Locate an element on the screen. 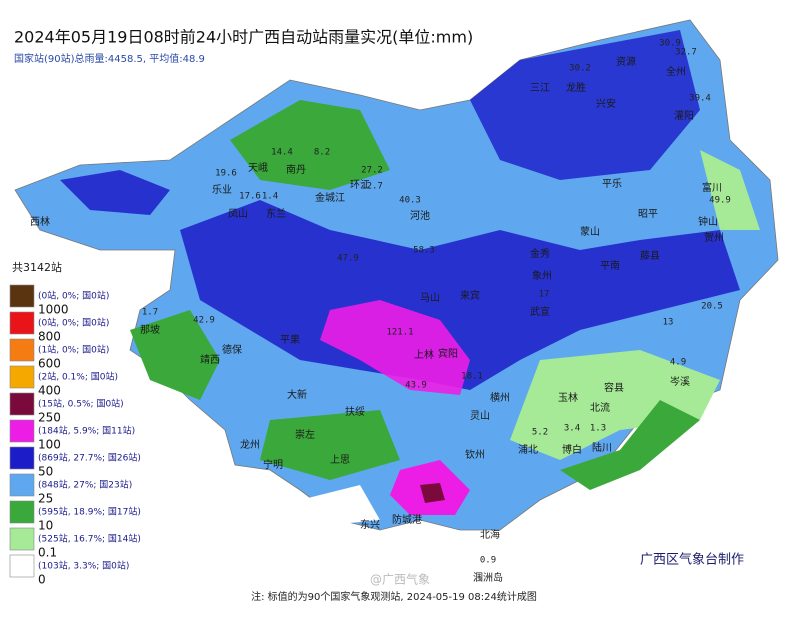 The height and width of the screenshot is (624, 789). place-name: 横州 is located at coordinates (500, 397).